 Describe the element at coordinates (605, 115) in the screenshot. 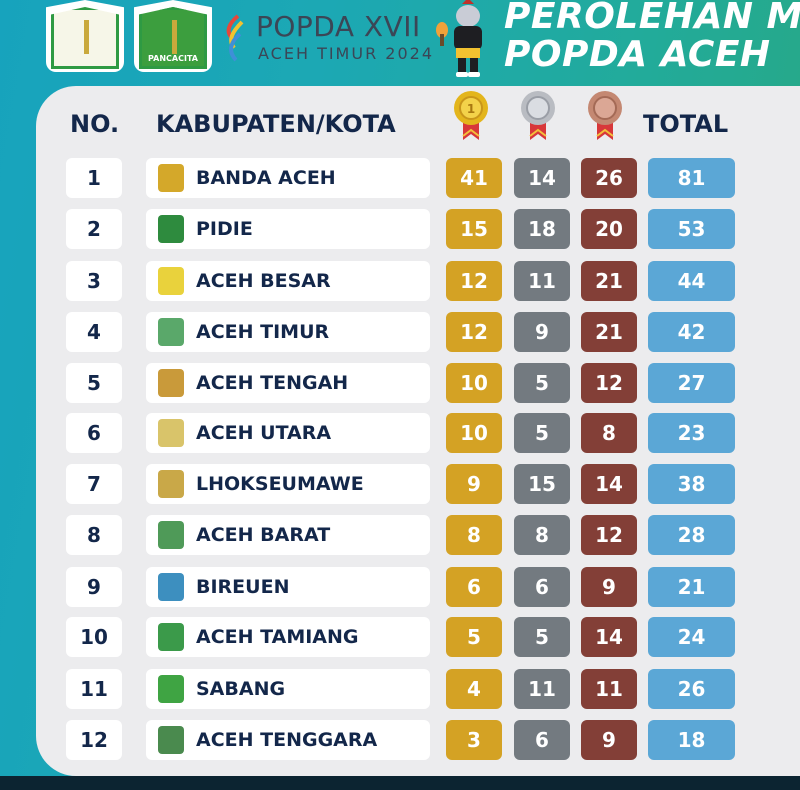

I see `bronze-medal-icon` at that location.